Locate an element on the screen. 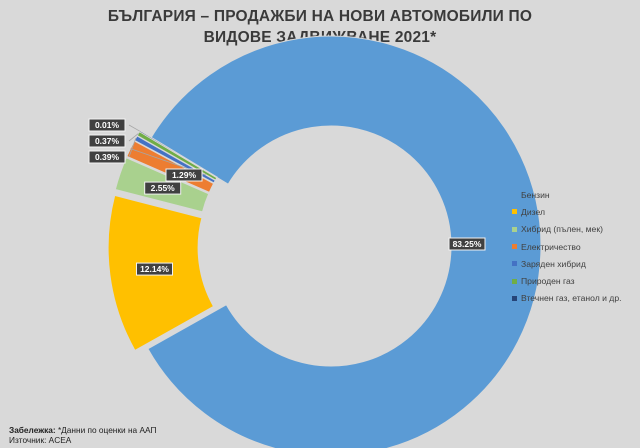  data-label-box-втечнен-газ-етанол-и-др is located at coordinates (107, 125).